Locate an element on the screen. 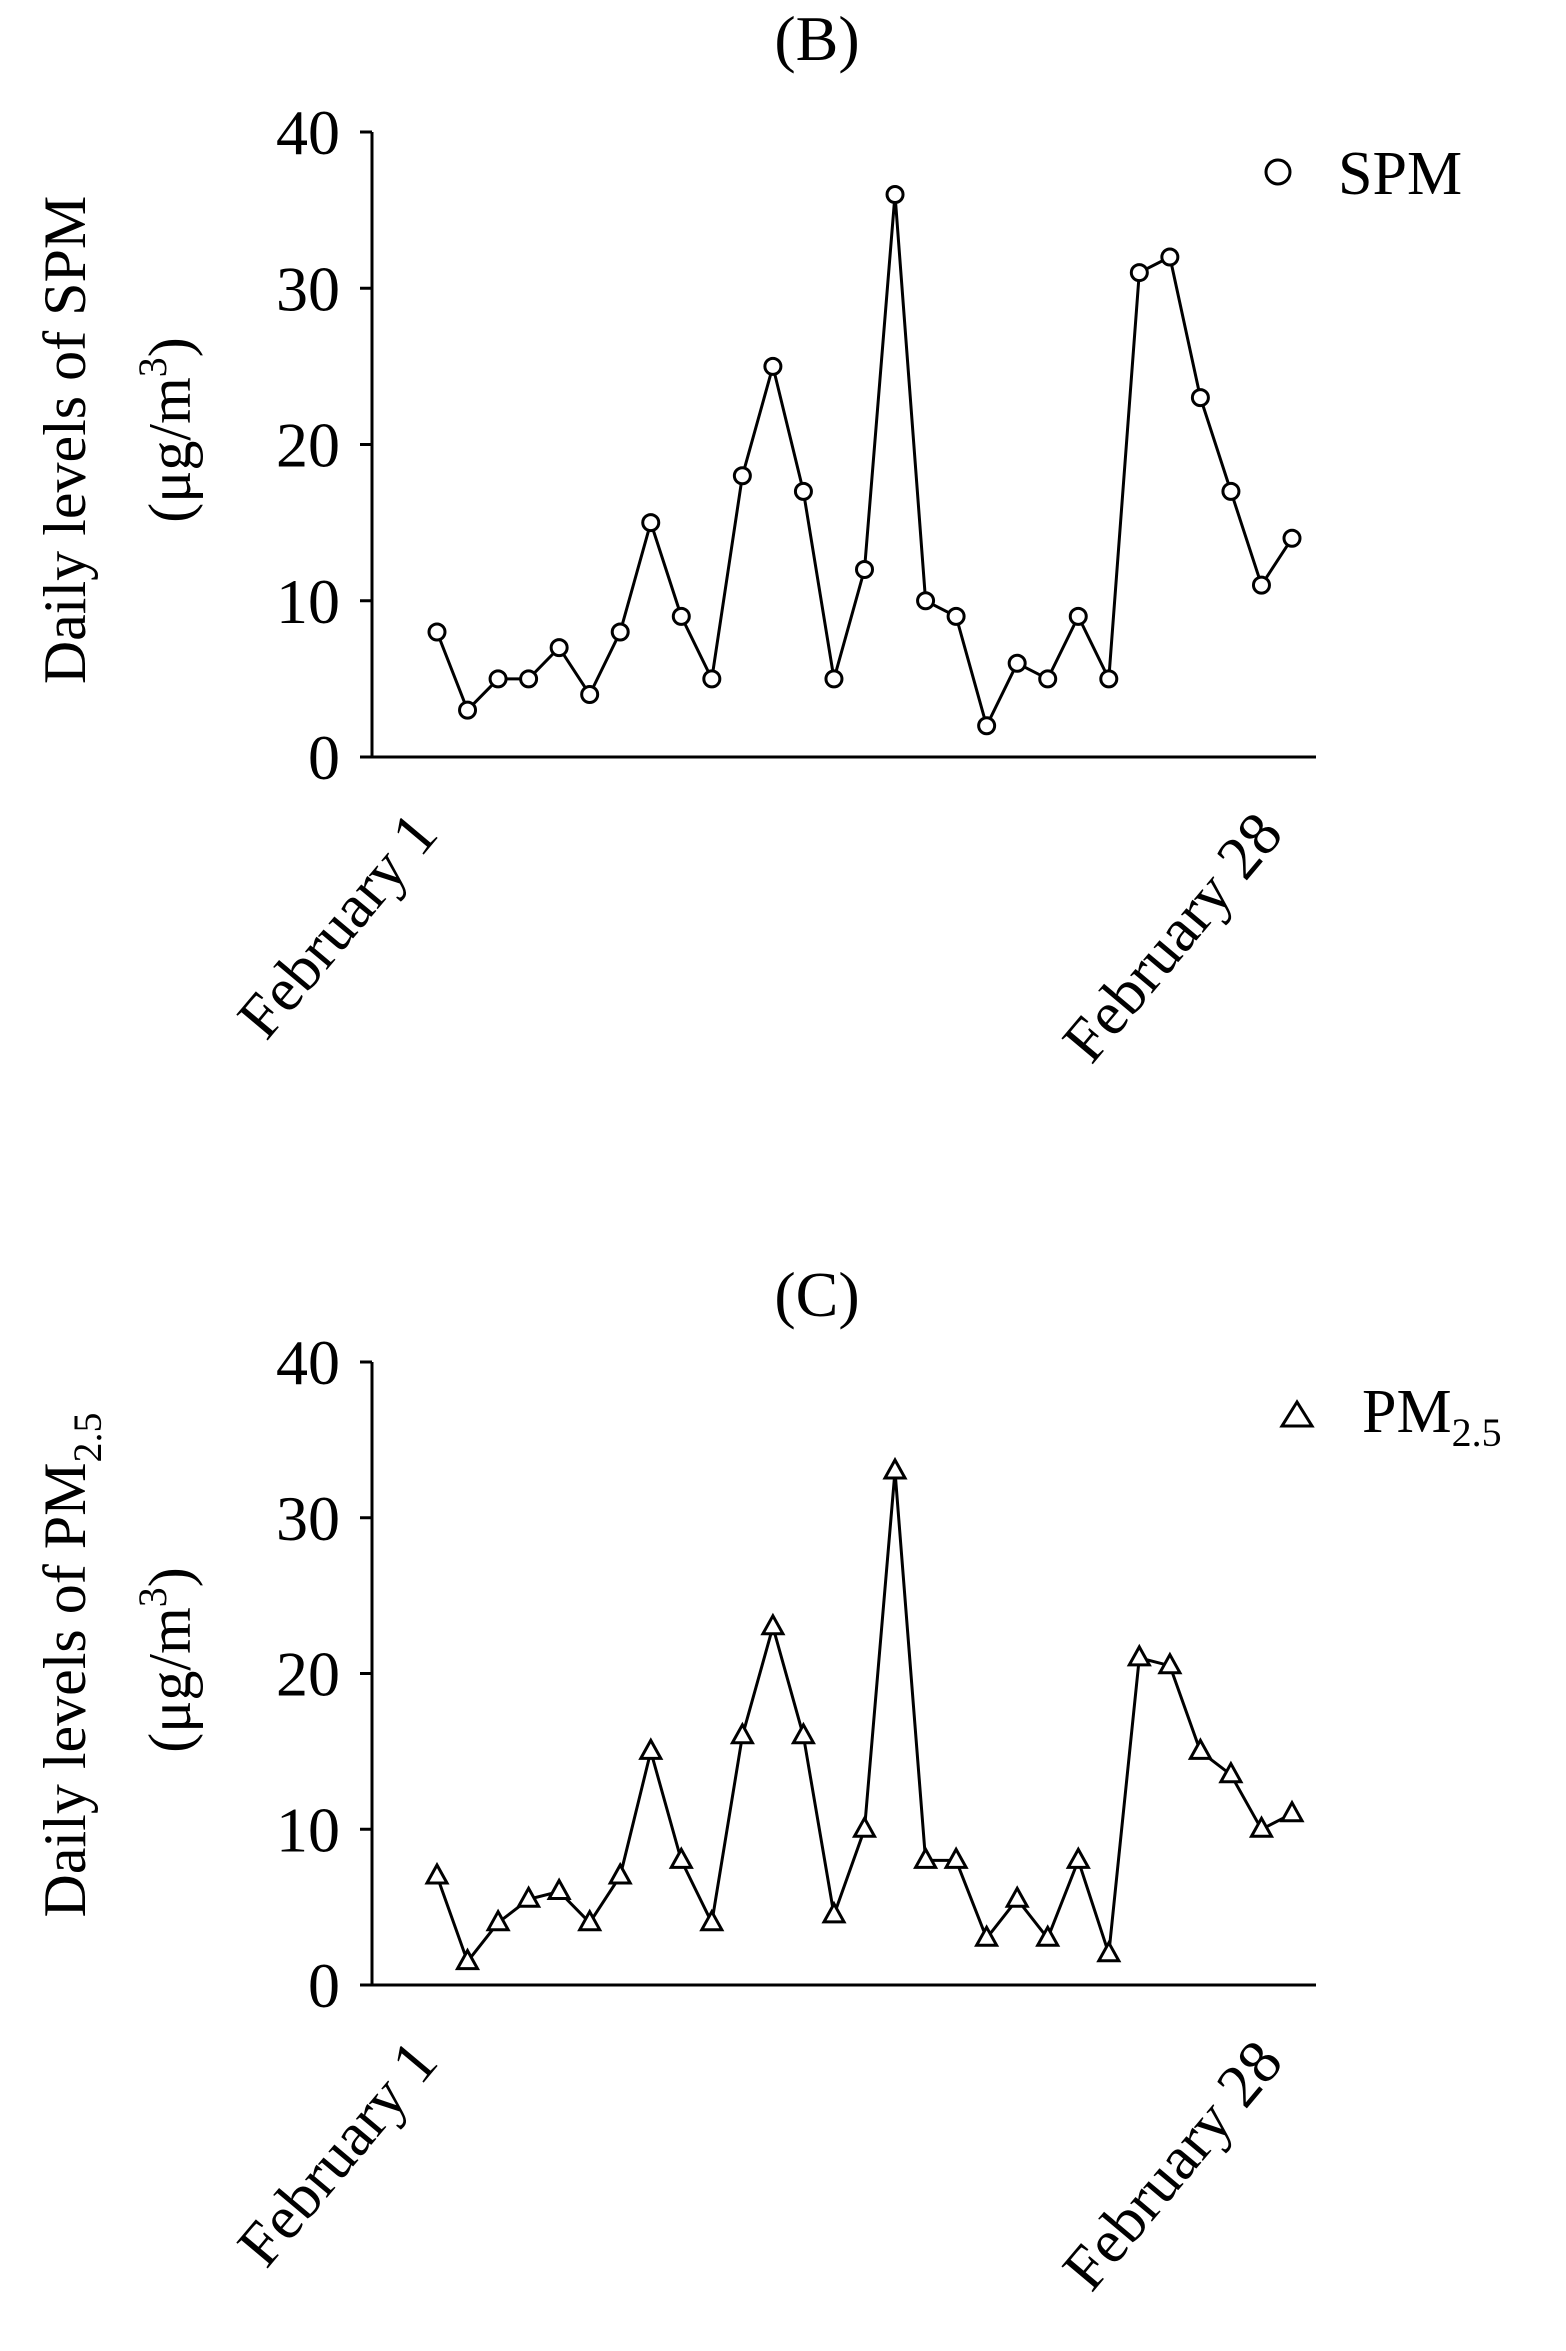  legend-marker-triangle is located at coordinates (1297, 1413).